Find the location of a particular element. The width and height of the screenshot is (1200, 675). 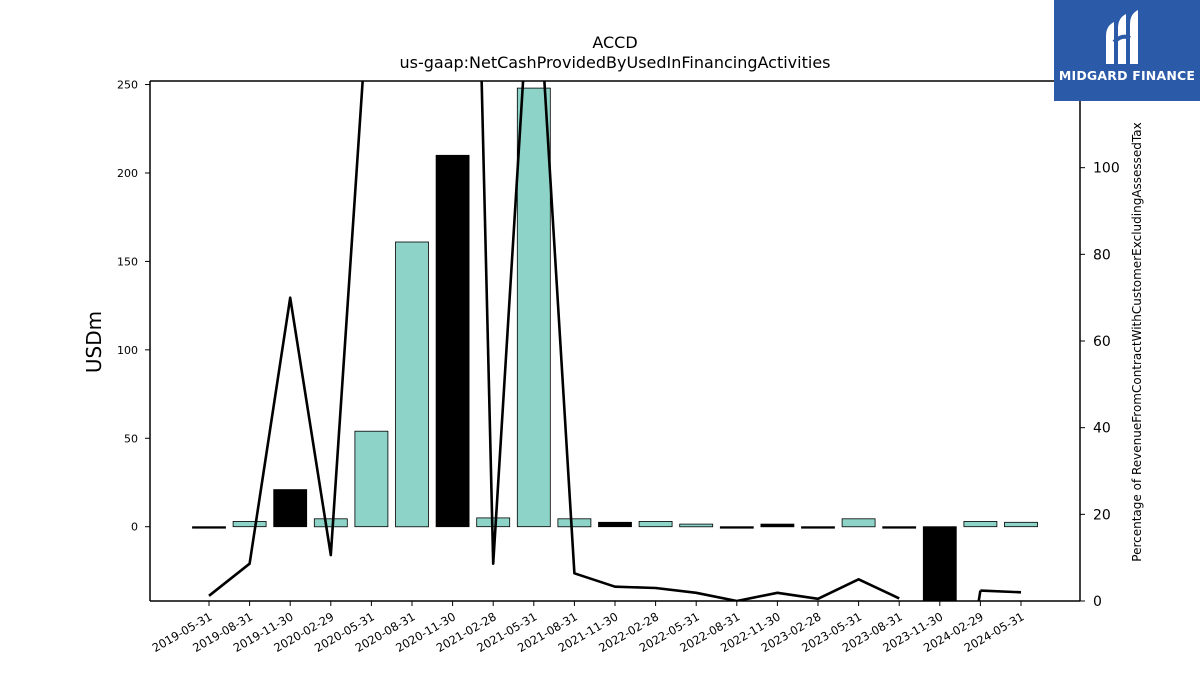

y-tick-label-100: 100 is located at coordinates (127, 350).